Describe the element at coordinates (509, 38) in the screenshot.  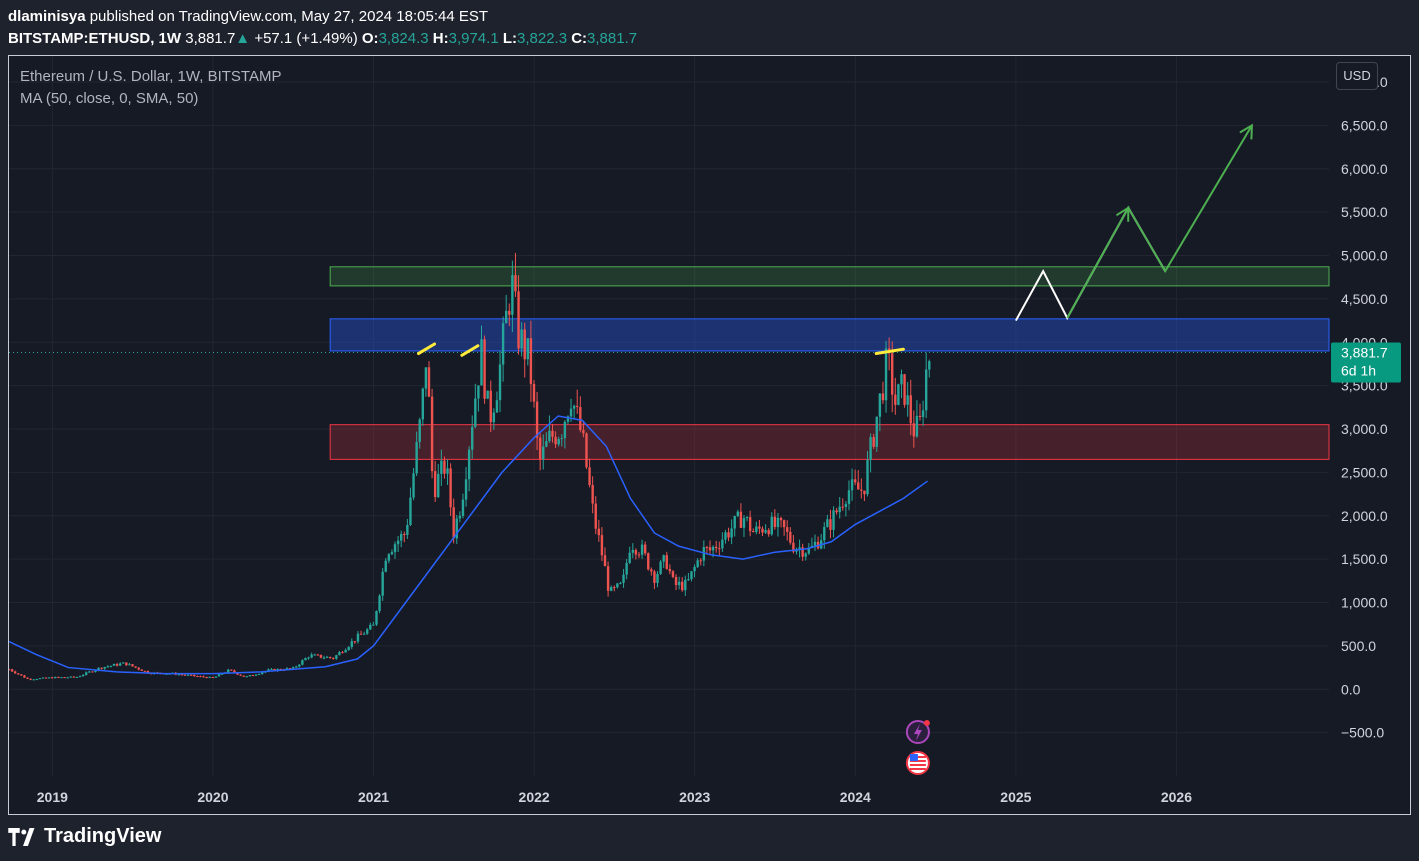
I see `low-label: L:` at that location.